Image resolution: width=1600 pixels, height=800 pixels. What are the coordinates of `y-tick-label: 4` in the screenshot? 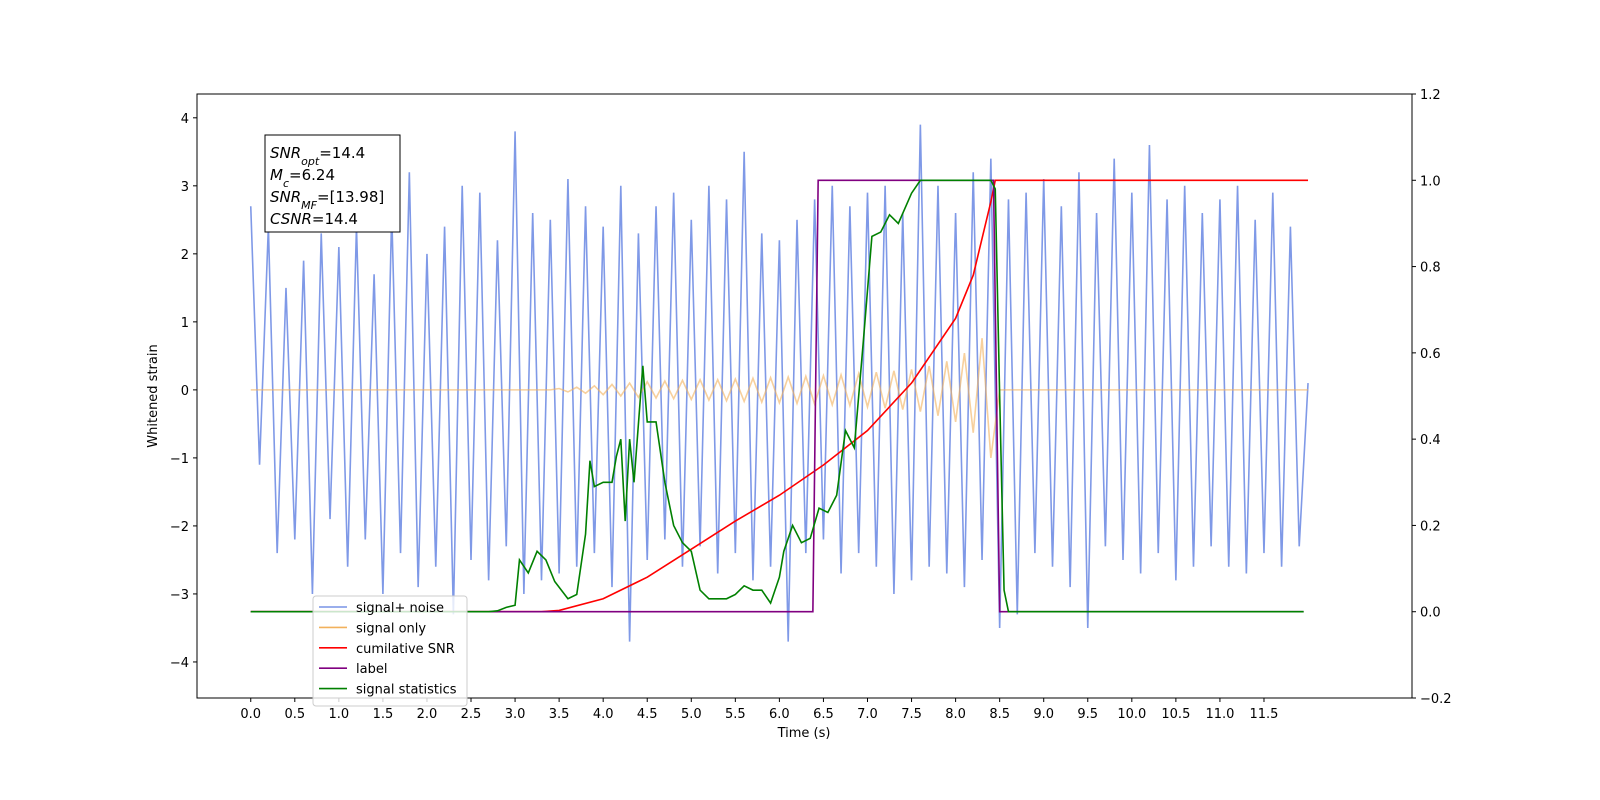 It's located at (185, 119).